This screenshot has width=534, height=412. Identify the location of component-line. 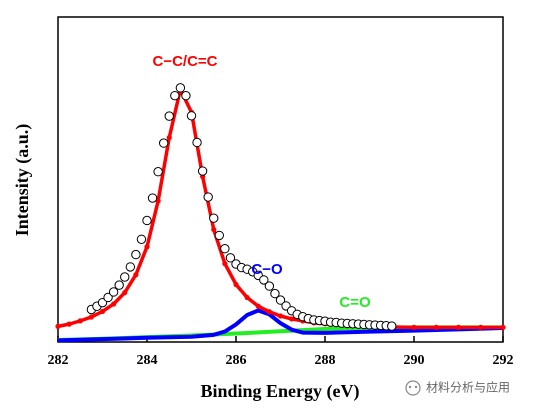
(280, 325).